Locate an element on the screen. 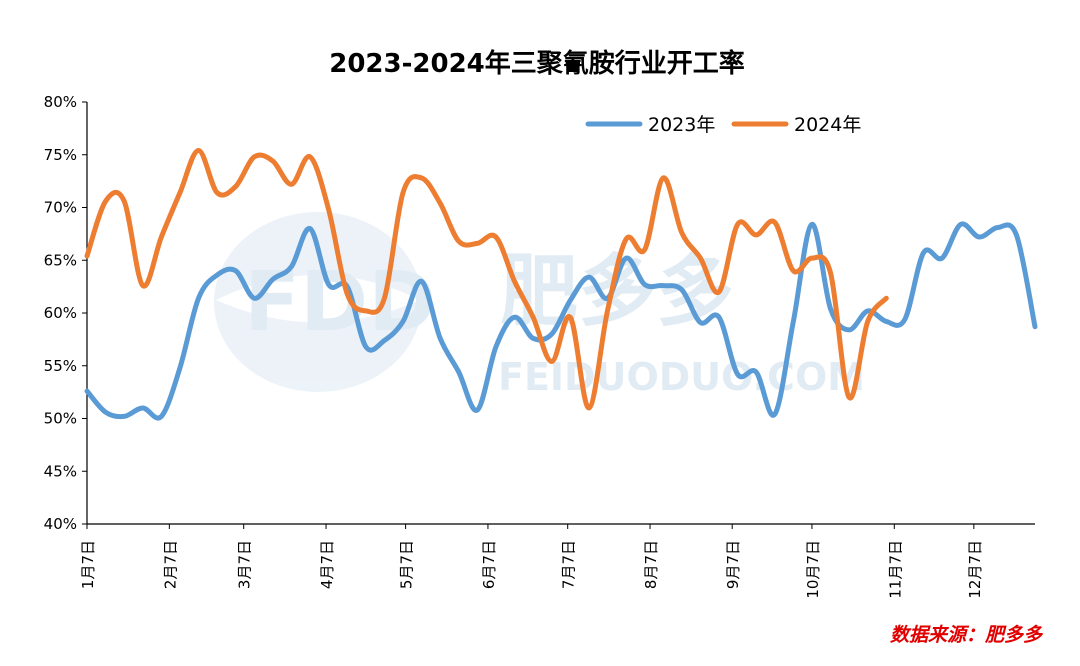 This screenshot has width=1080, height=666. x-tick-label: 11月7日 is located at coordinates (895, 569).